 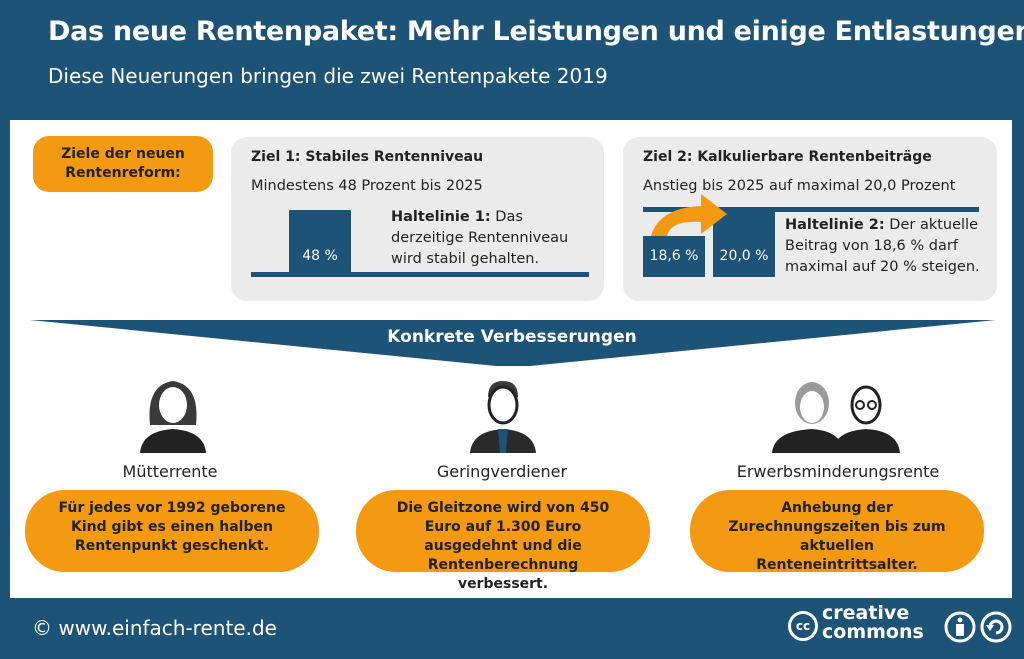 What do you see at coordinates (689, 215) in the screenshot?
I see `arrow-up-icon` at bounding box center [689, 215].